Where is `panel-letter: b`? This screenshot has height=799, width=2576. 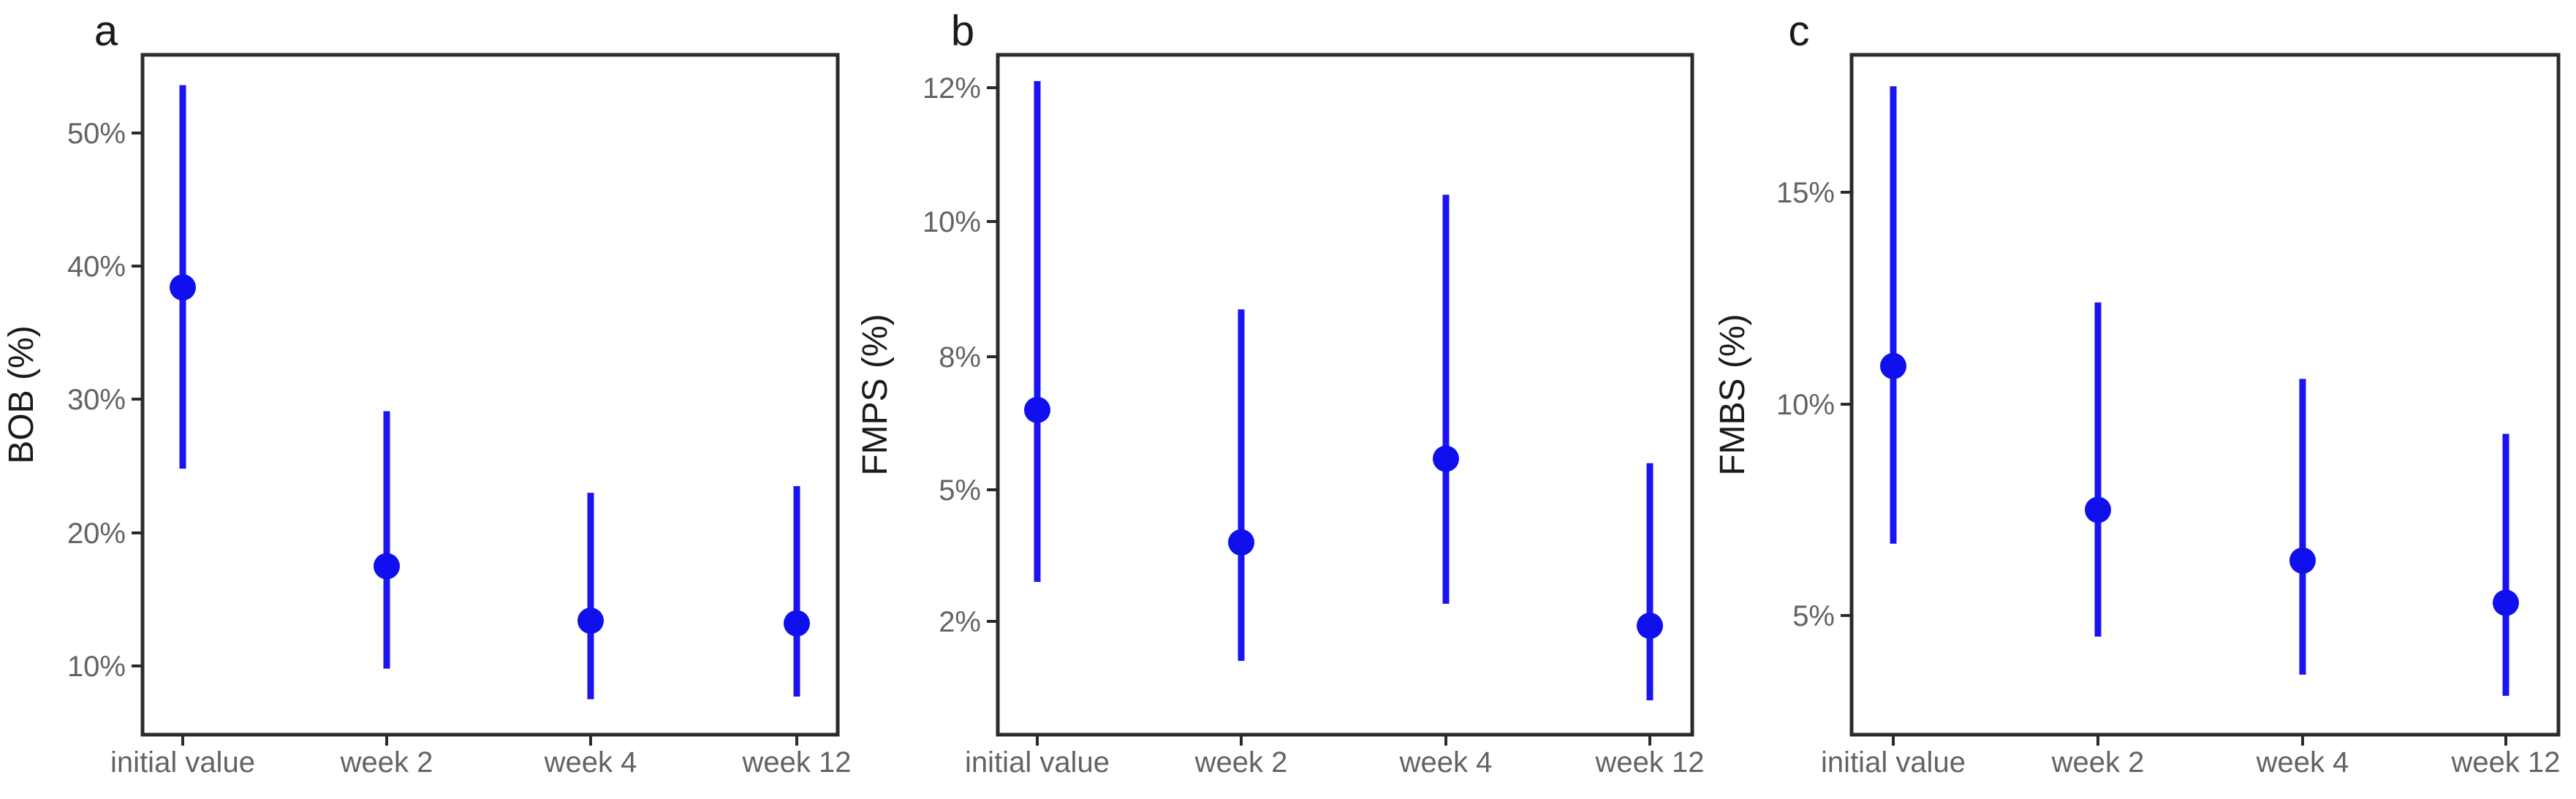
panel-letter: b is located at coordinates (962, 31).